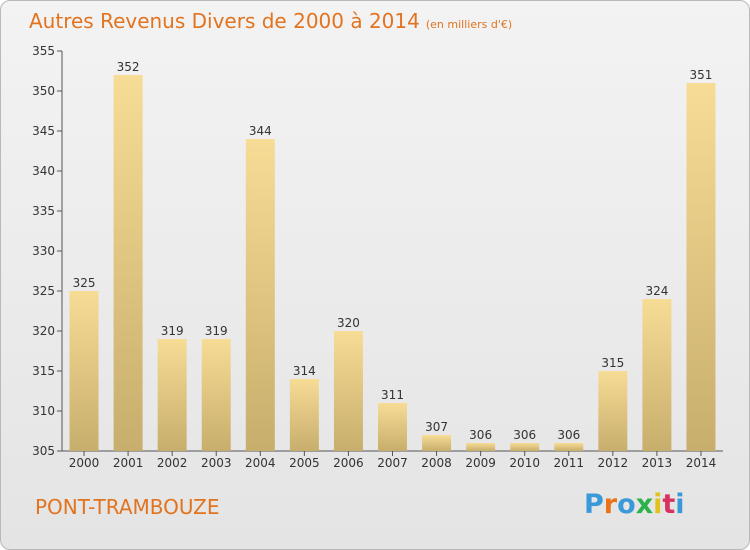  Describe the element at coordinates (436, 463) in the screenshot. I see `x-tick-label: 2008` at that location.